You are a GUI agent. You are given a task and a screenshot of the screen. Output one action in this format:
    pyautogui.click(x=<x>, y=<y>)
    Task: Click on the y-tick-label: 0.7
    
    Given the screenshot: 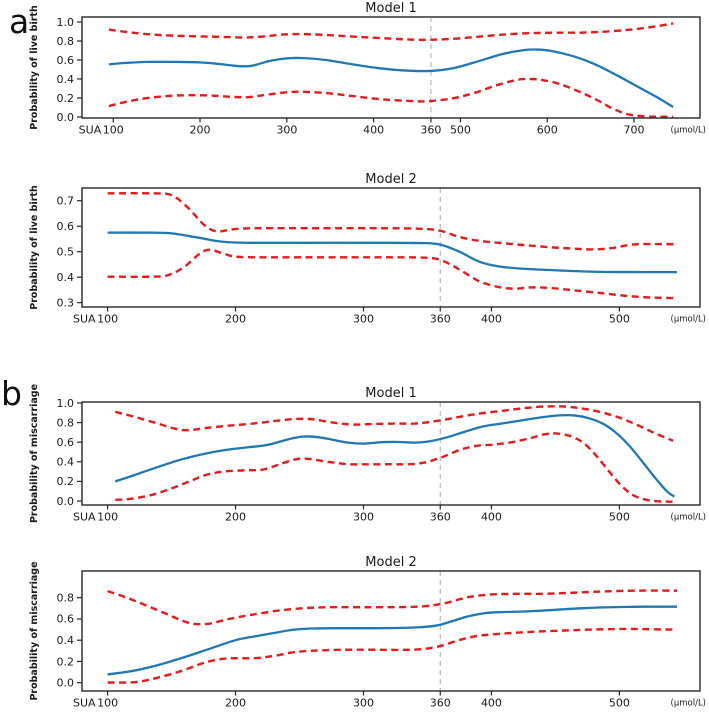 What is the action you would take?
    pyautogui.click(x=66, y=201)
    